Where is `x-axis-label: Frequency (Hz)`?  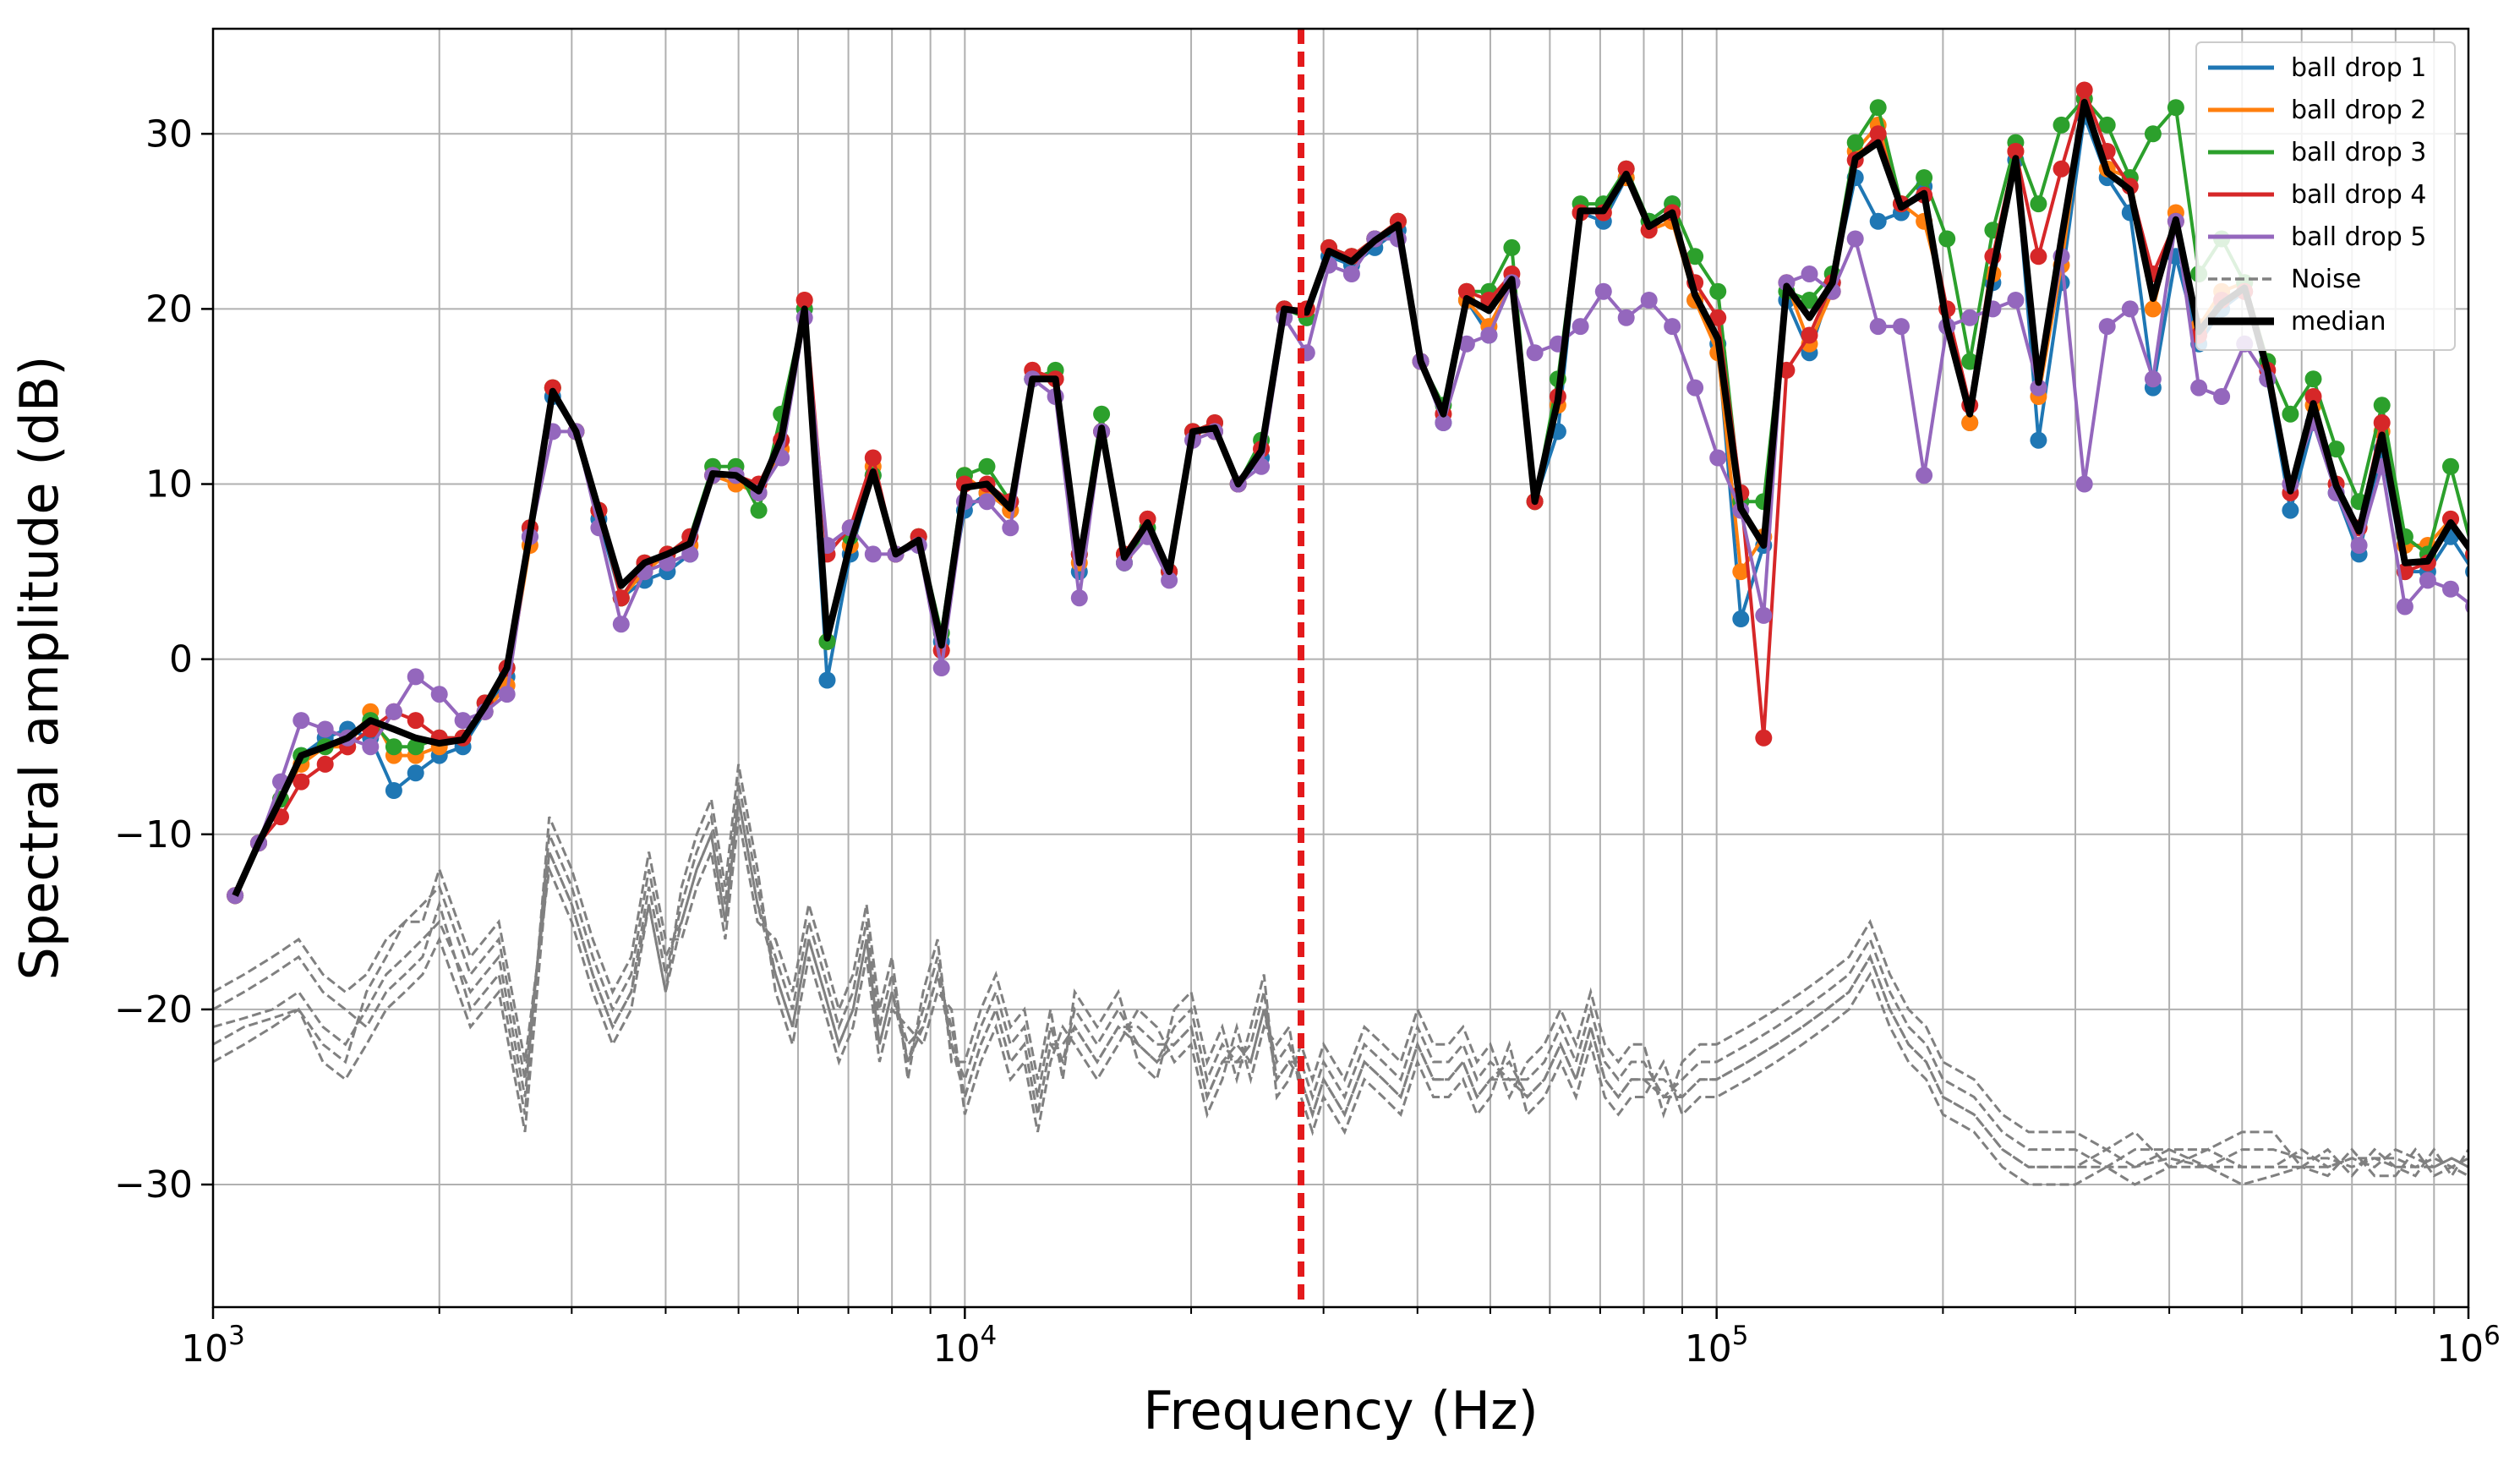 x-axis-label: Frequency (Hz) is located at coordinates (1341, 1411).